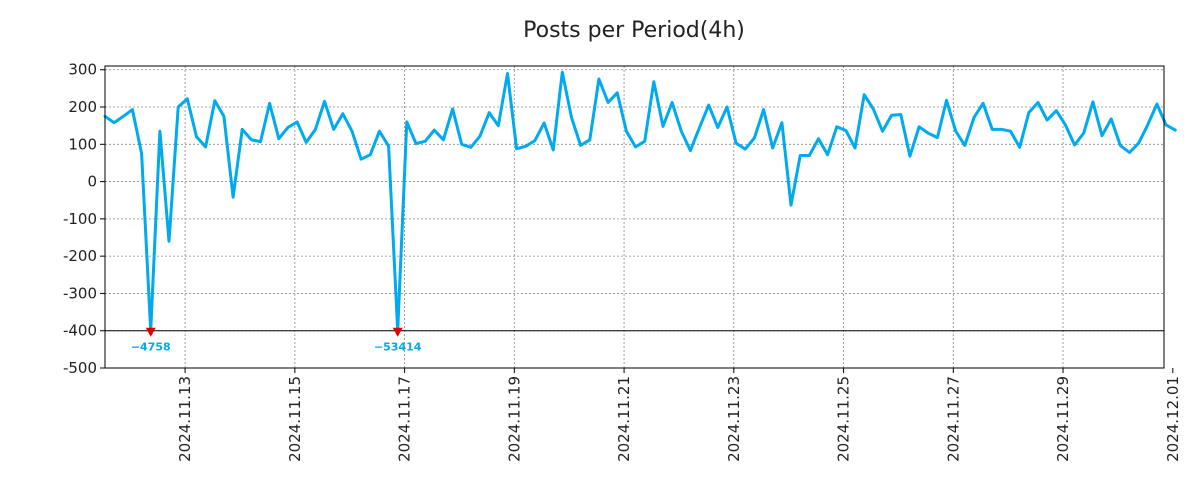  What do you see at coordinates (953, 419) in the screenshot?
I see `x-tick-label: 2024.11.27` at bounding box center [953, 419].